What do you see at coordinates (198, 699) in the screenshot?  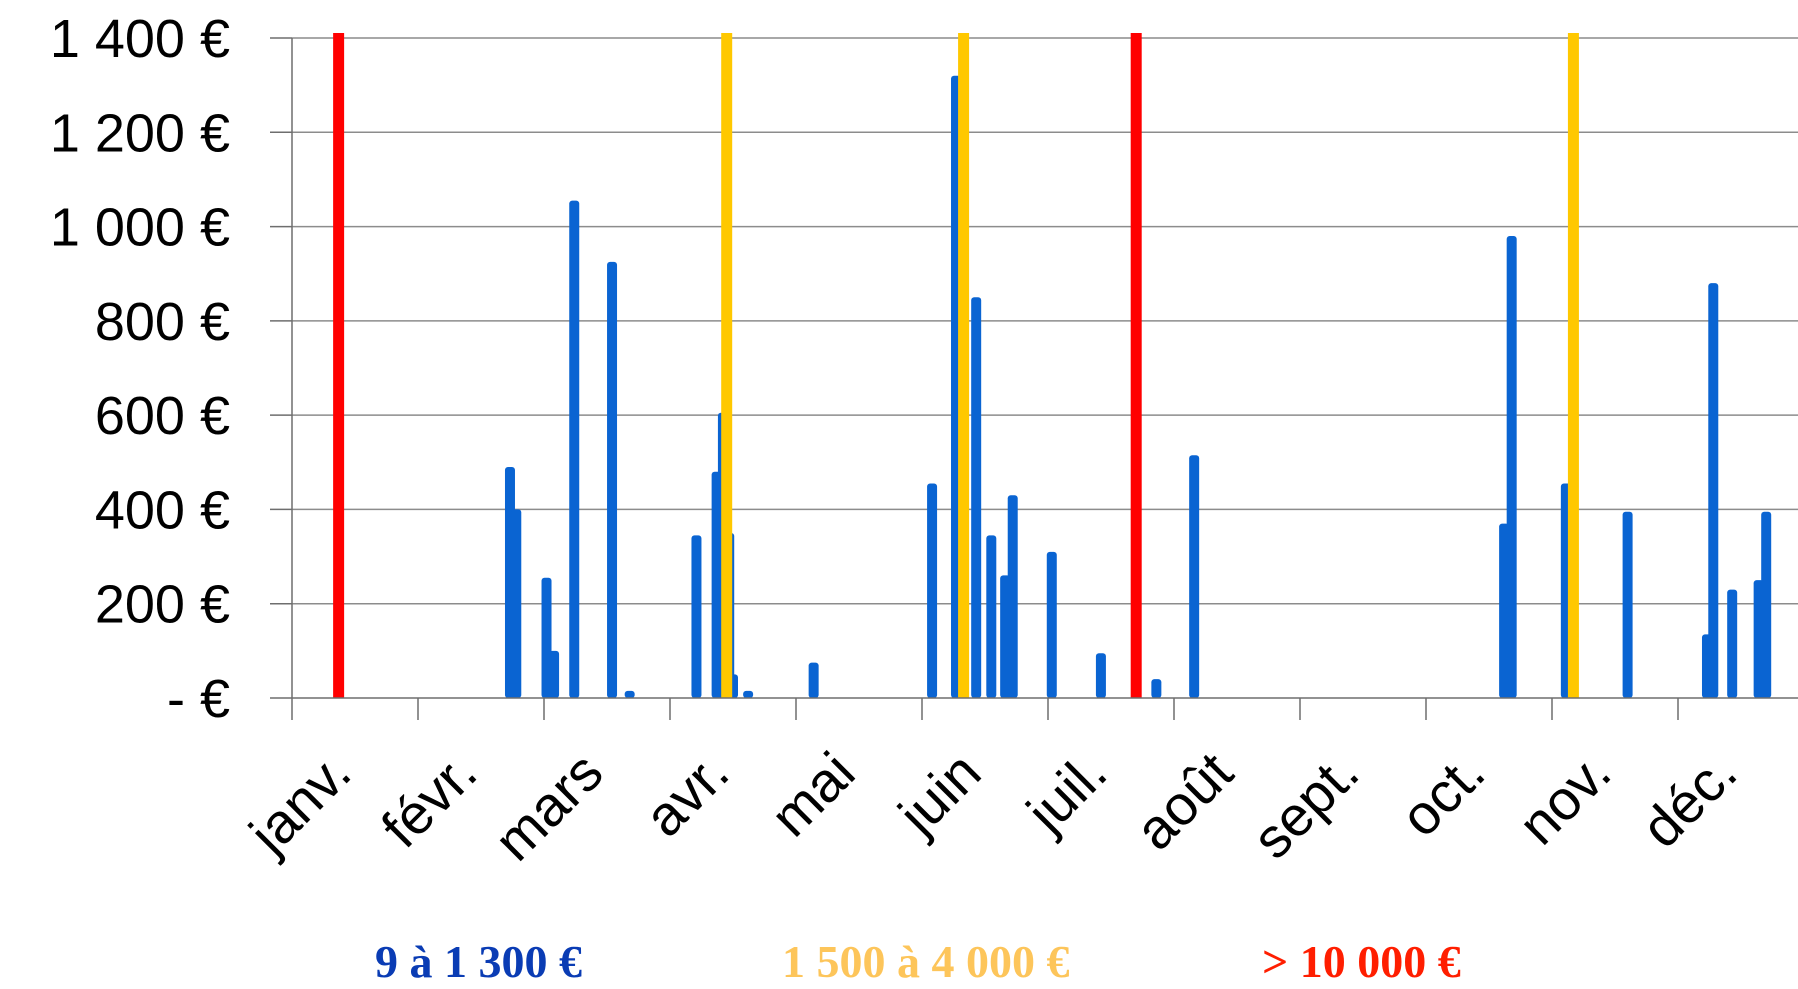 I see `y-tick-label: - €` at bounding box center [198, 699].